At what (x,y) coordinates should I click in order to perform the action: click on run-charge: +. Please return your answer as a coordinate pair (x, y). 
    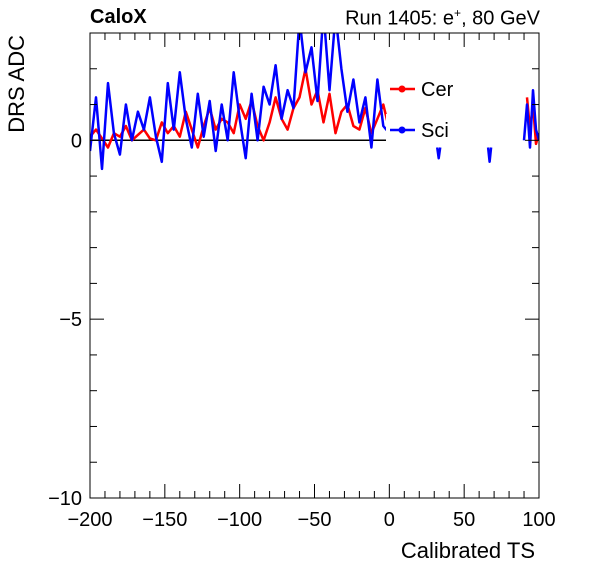
    Looking at the image, I should click on (458, 13).